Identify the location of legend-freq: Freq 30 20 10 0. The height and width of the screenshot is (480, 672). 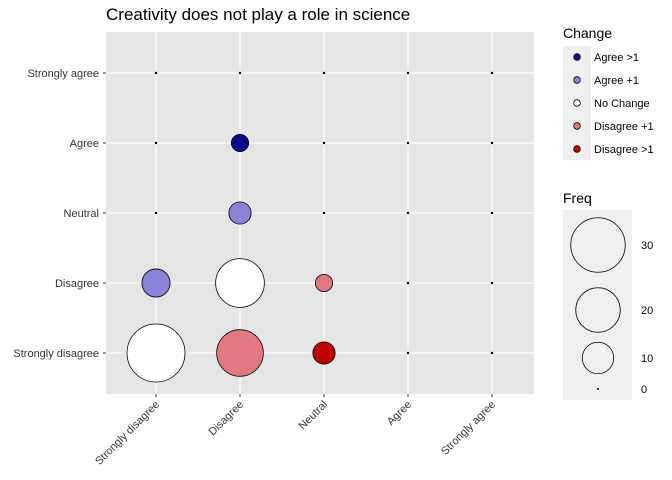
(608, 295).